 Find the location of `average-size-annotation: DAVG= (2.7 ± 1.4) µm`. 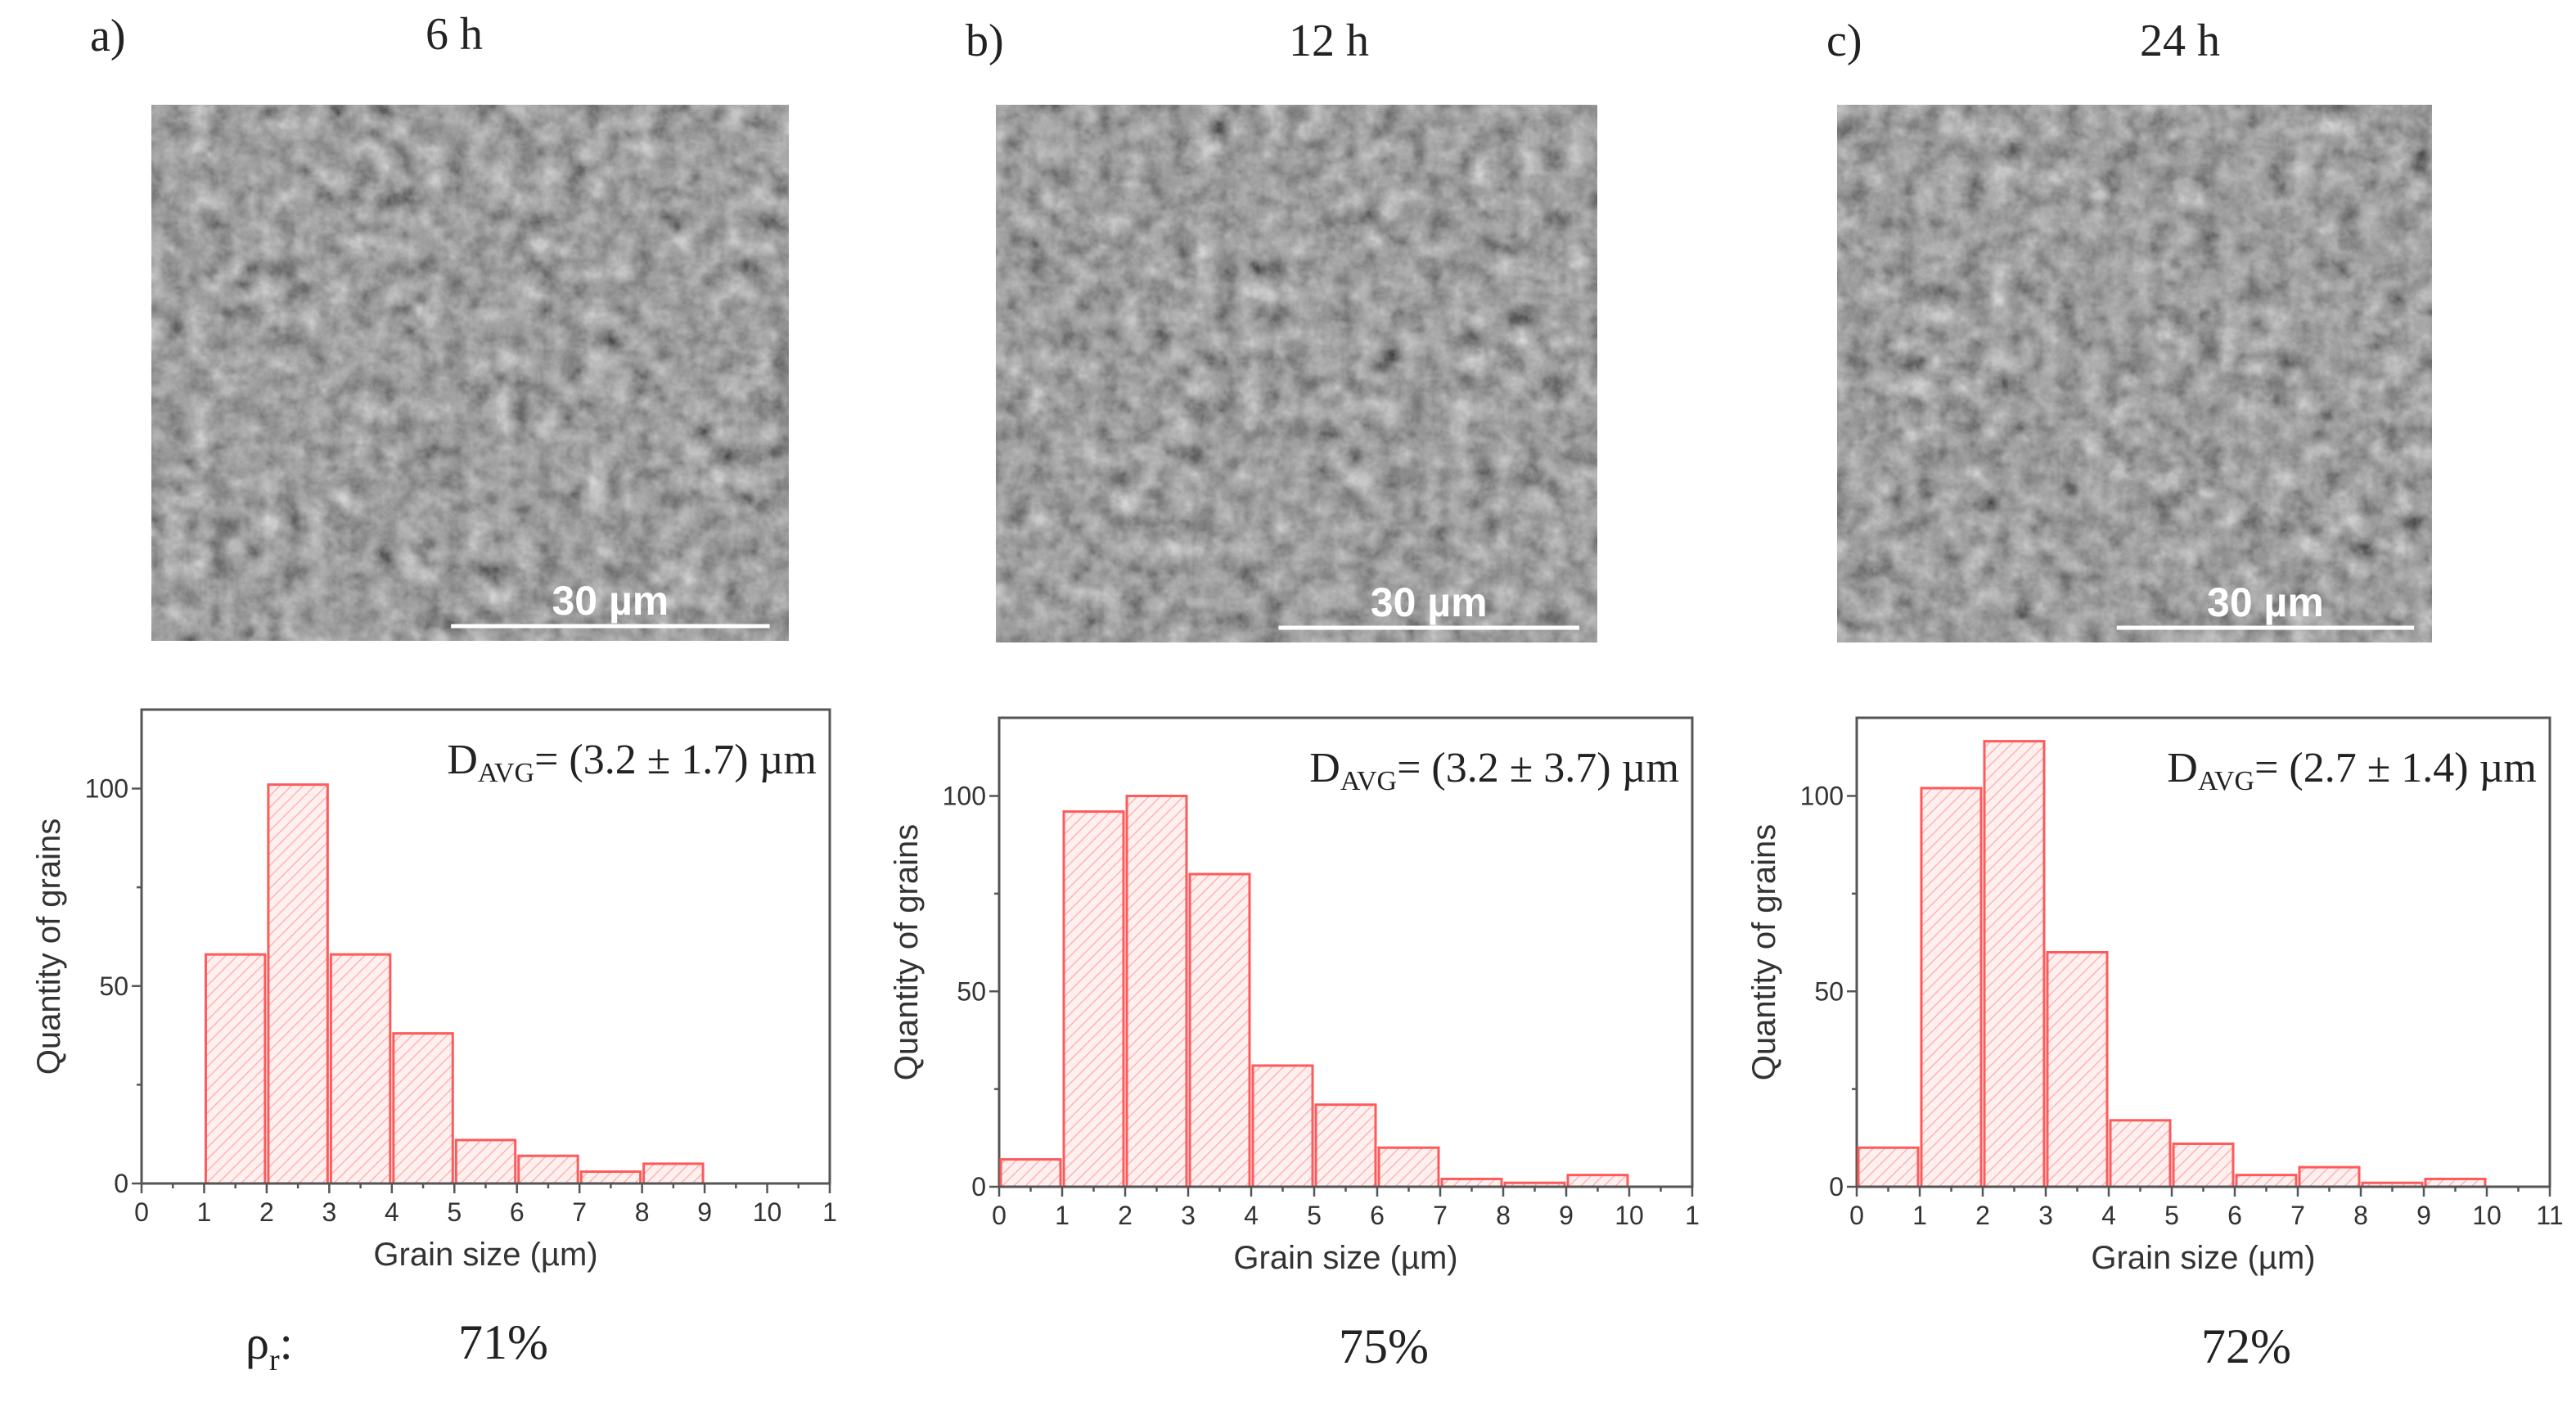

average-size-annotation: DAVG= (2.7 ± 1.4) µm is located at coordinates (2352, 771).